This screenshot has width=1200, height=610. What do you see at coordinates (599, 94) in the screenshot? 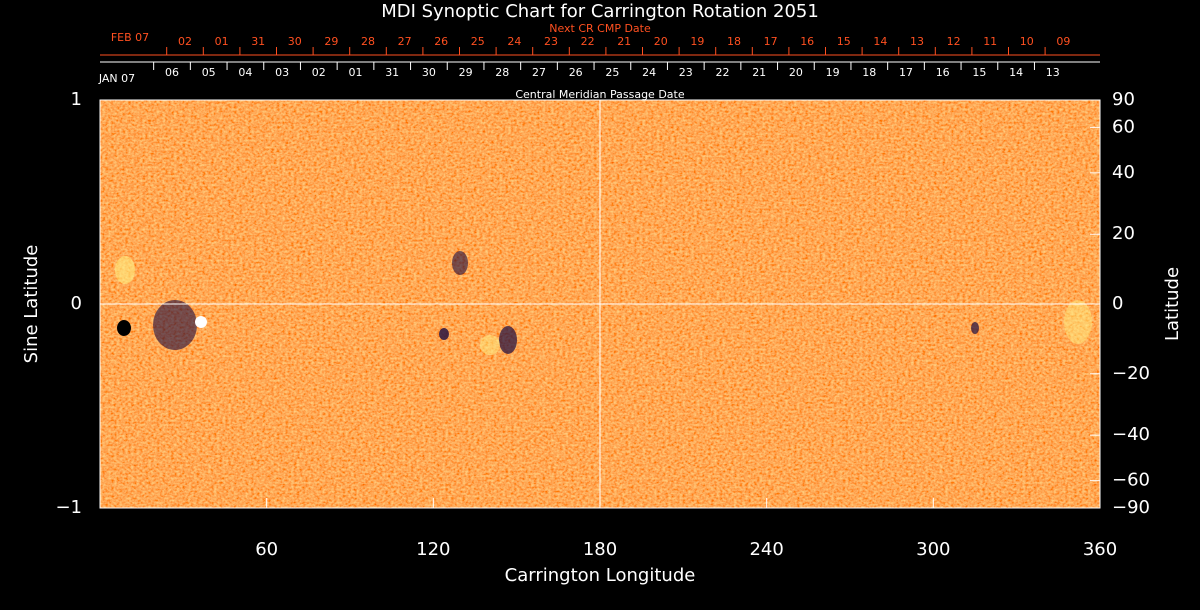
I see `date-axis-title: Central Meridian Passage Date` at bounding box center [599, 94].